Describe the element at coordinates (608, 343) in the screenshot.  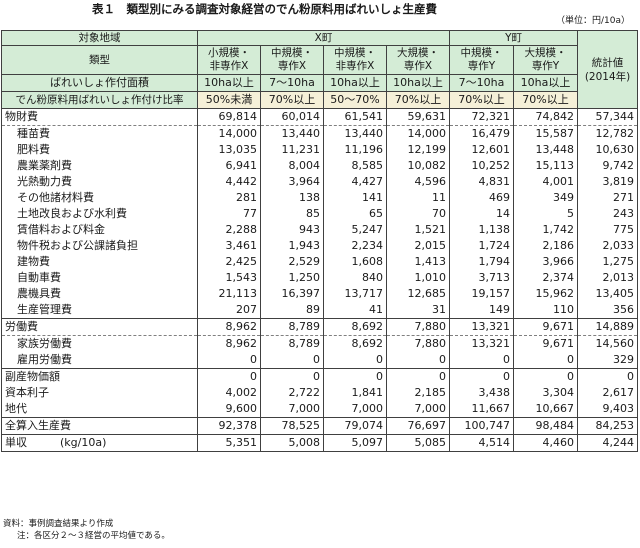
I see `value-cell: 14,560` at that location.